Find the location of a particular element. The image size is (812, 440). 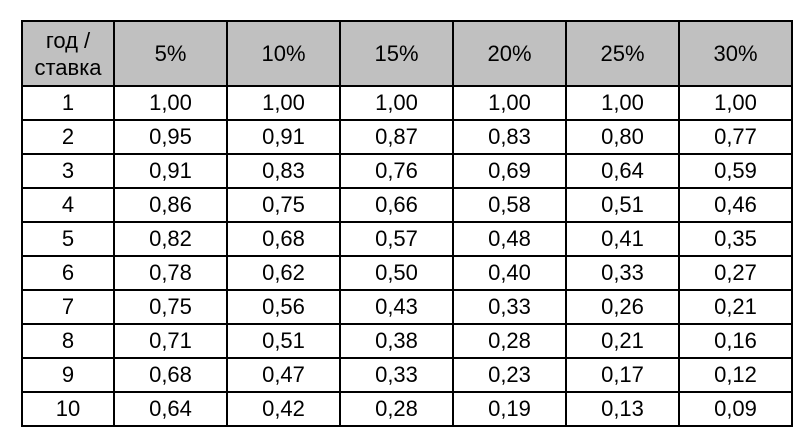

discount-factor-cell: 0,09 is located at coordinates (735, 409).